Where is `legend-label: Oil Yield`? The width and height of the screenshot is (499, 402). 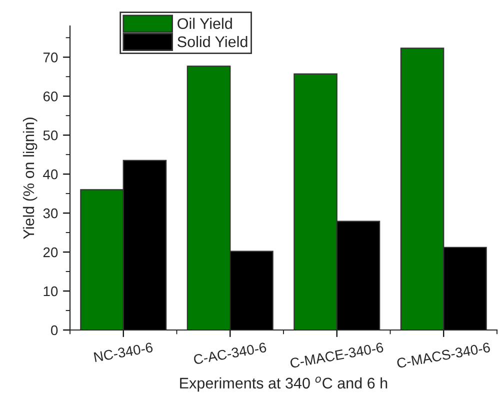 legend-label: Oil Yield is located at coordinates (205, 24).